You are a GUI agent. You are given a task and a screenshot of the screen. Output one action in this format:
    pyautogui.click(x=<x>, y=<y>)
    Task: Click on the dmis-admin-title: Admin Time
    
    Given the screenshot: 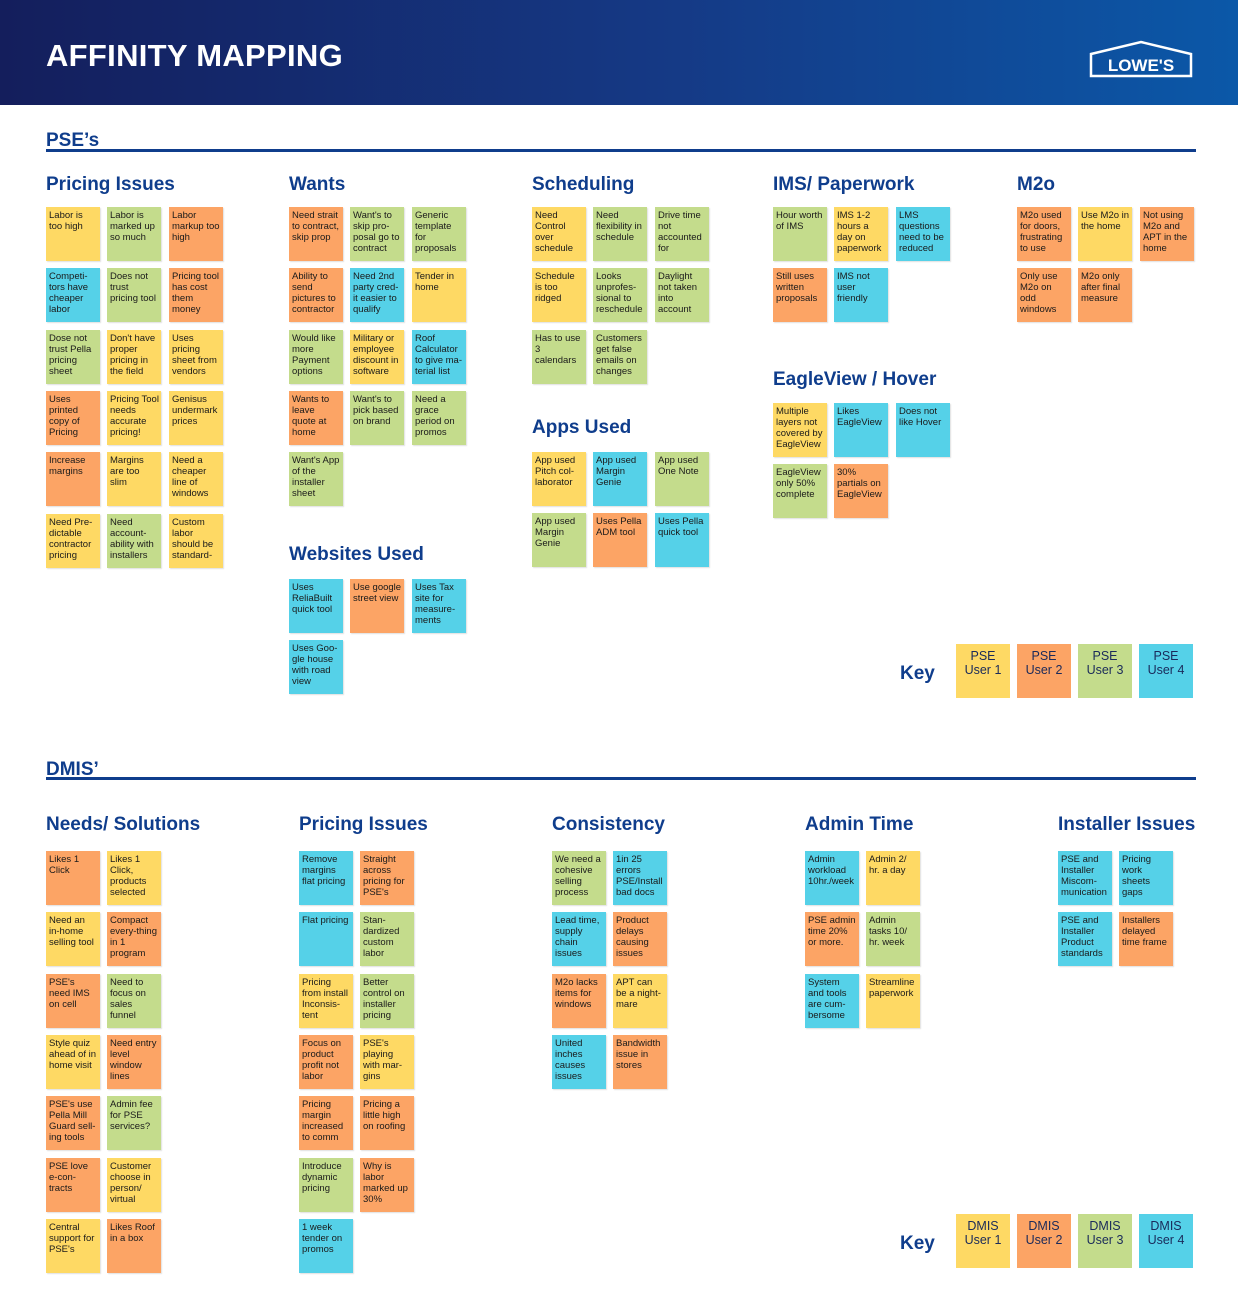 What is the action you would take?
    pyautogui.click(x=859, y=824)
    